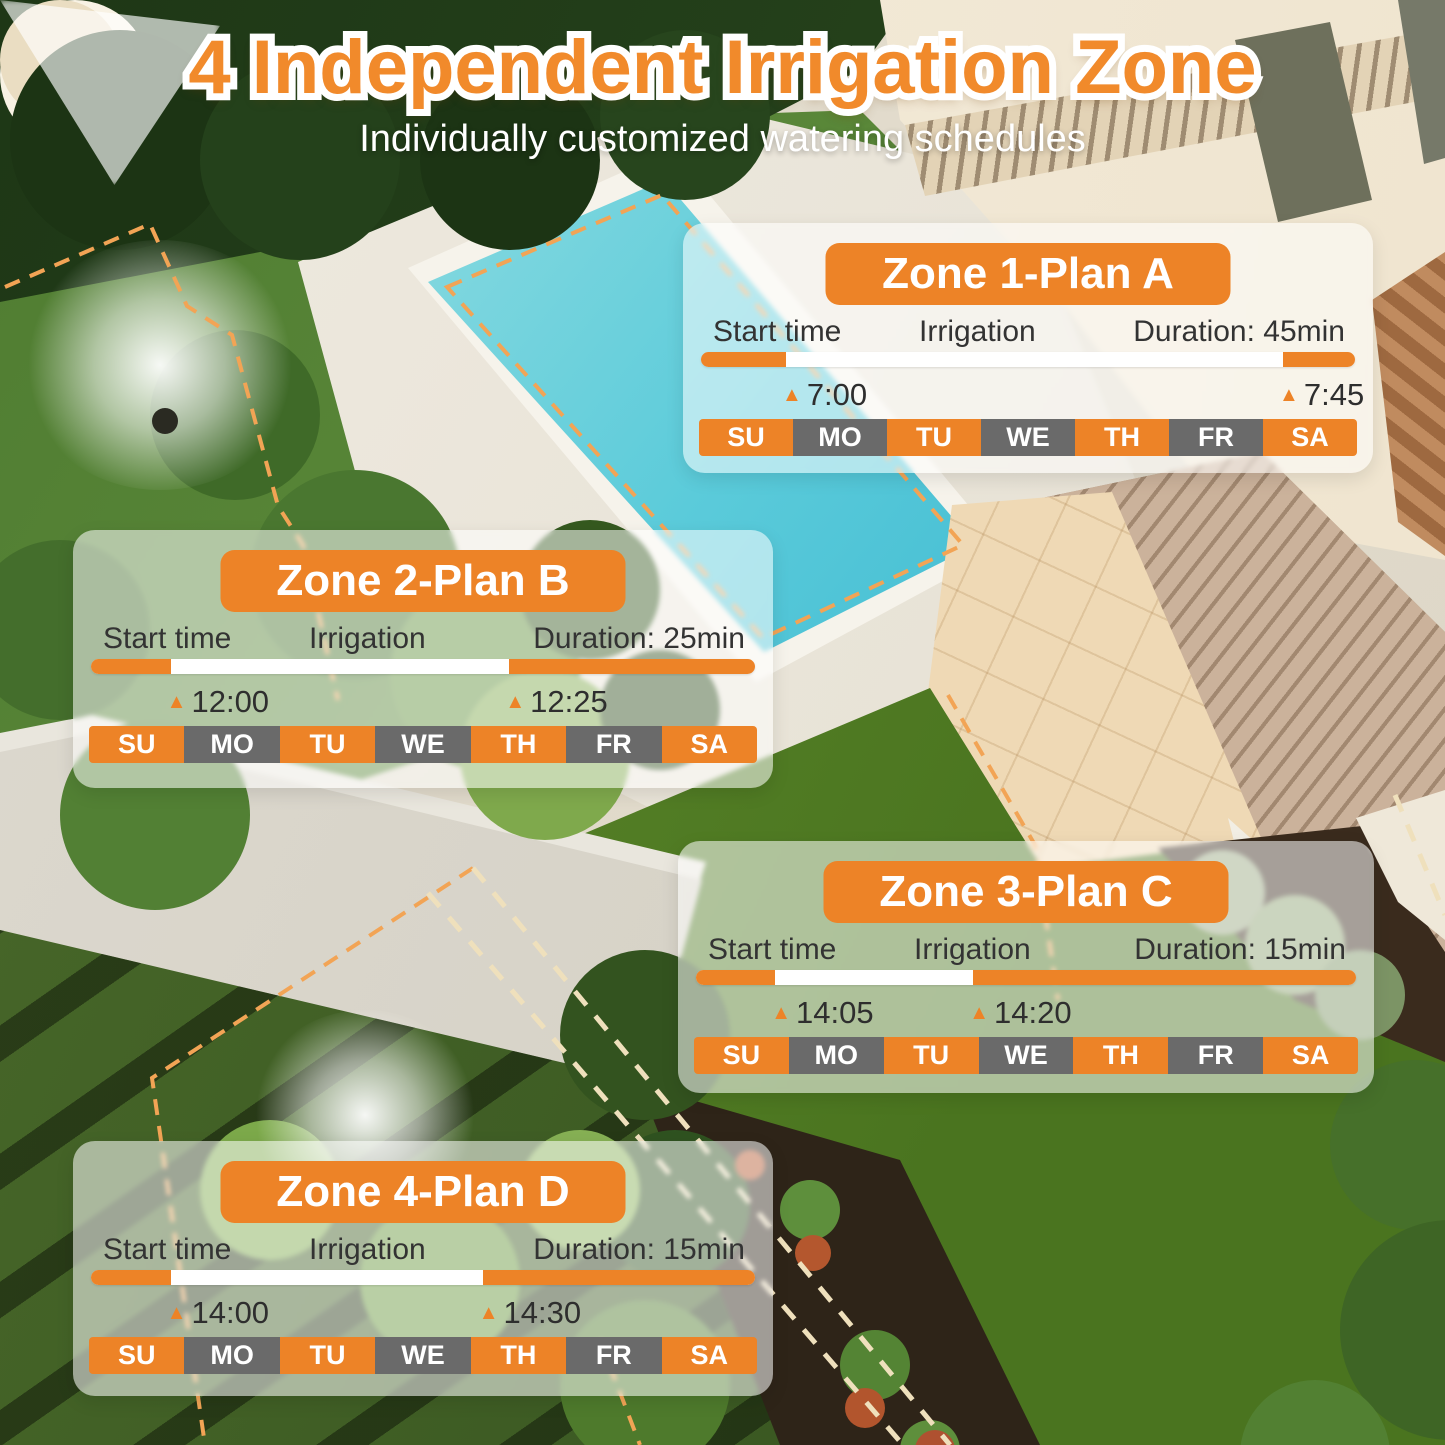 The height and width of the screenshot is (1445, 1445). I want to click on start-time-marker: ▲ 14:05, so click(822, 1013).